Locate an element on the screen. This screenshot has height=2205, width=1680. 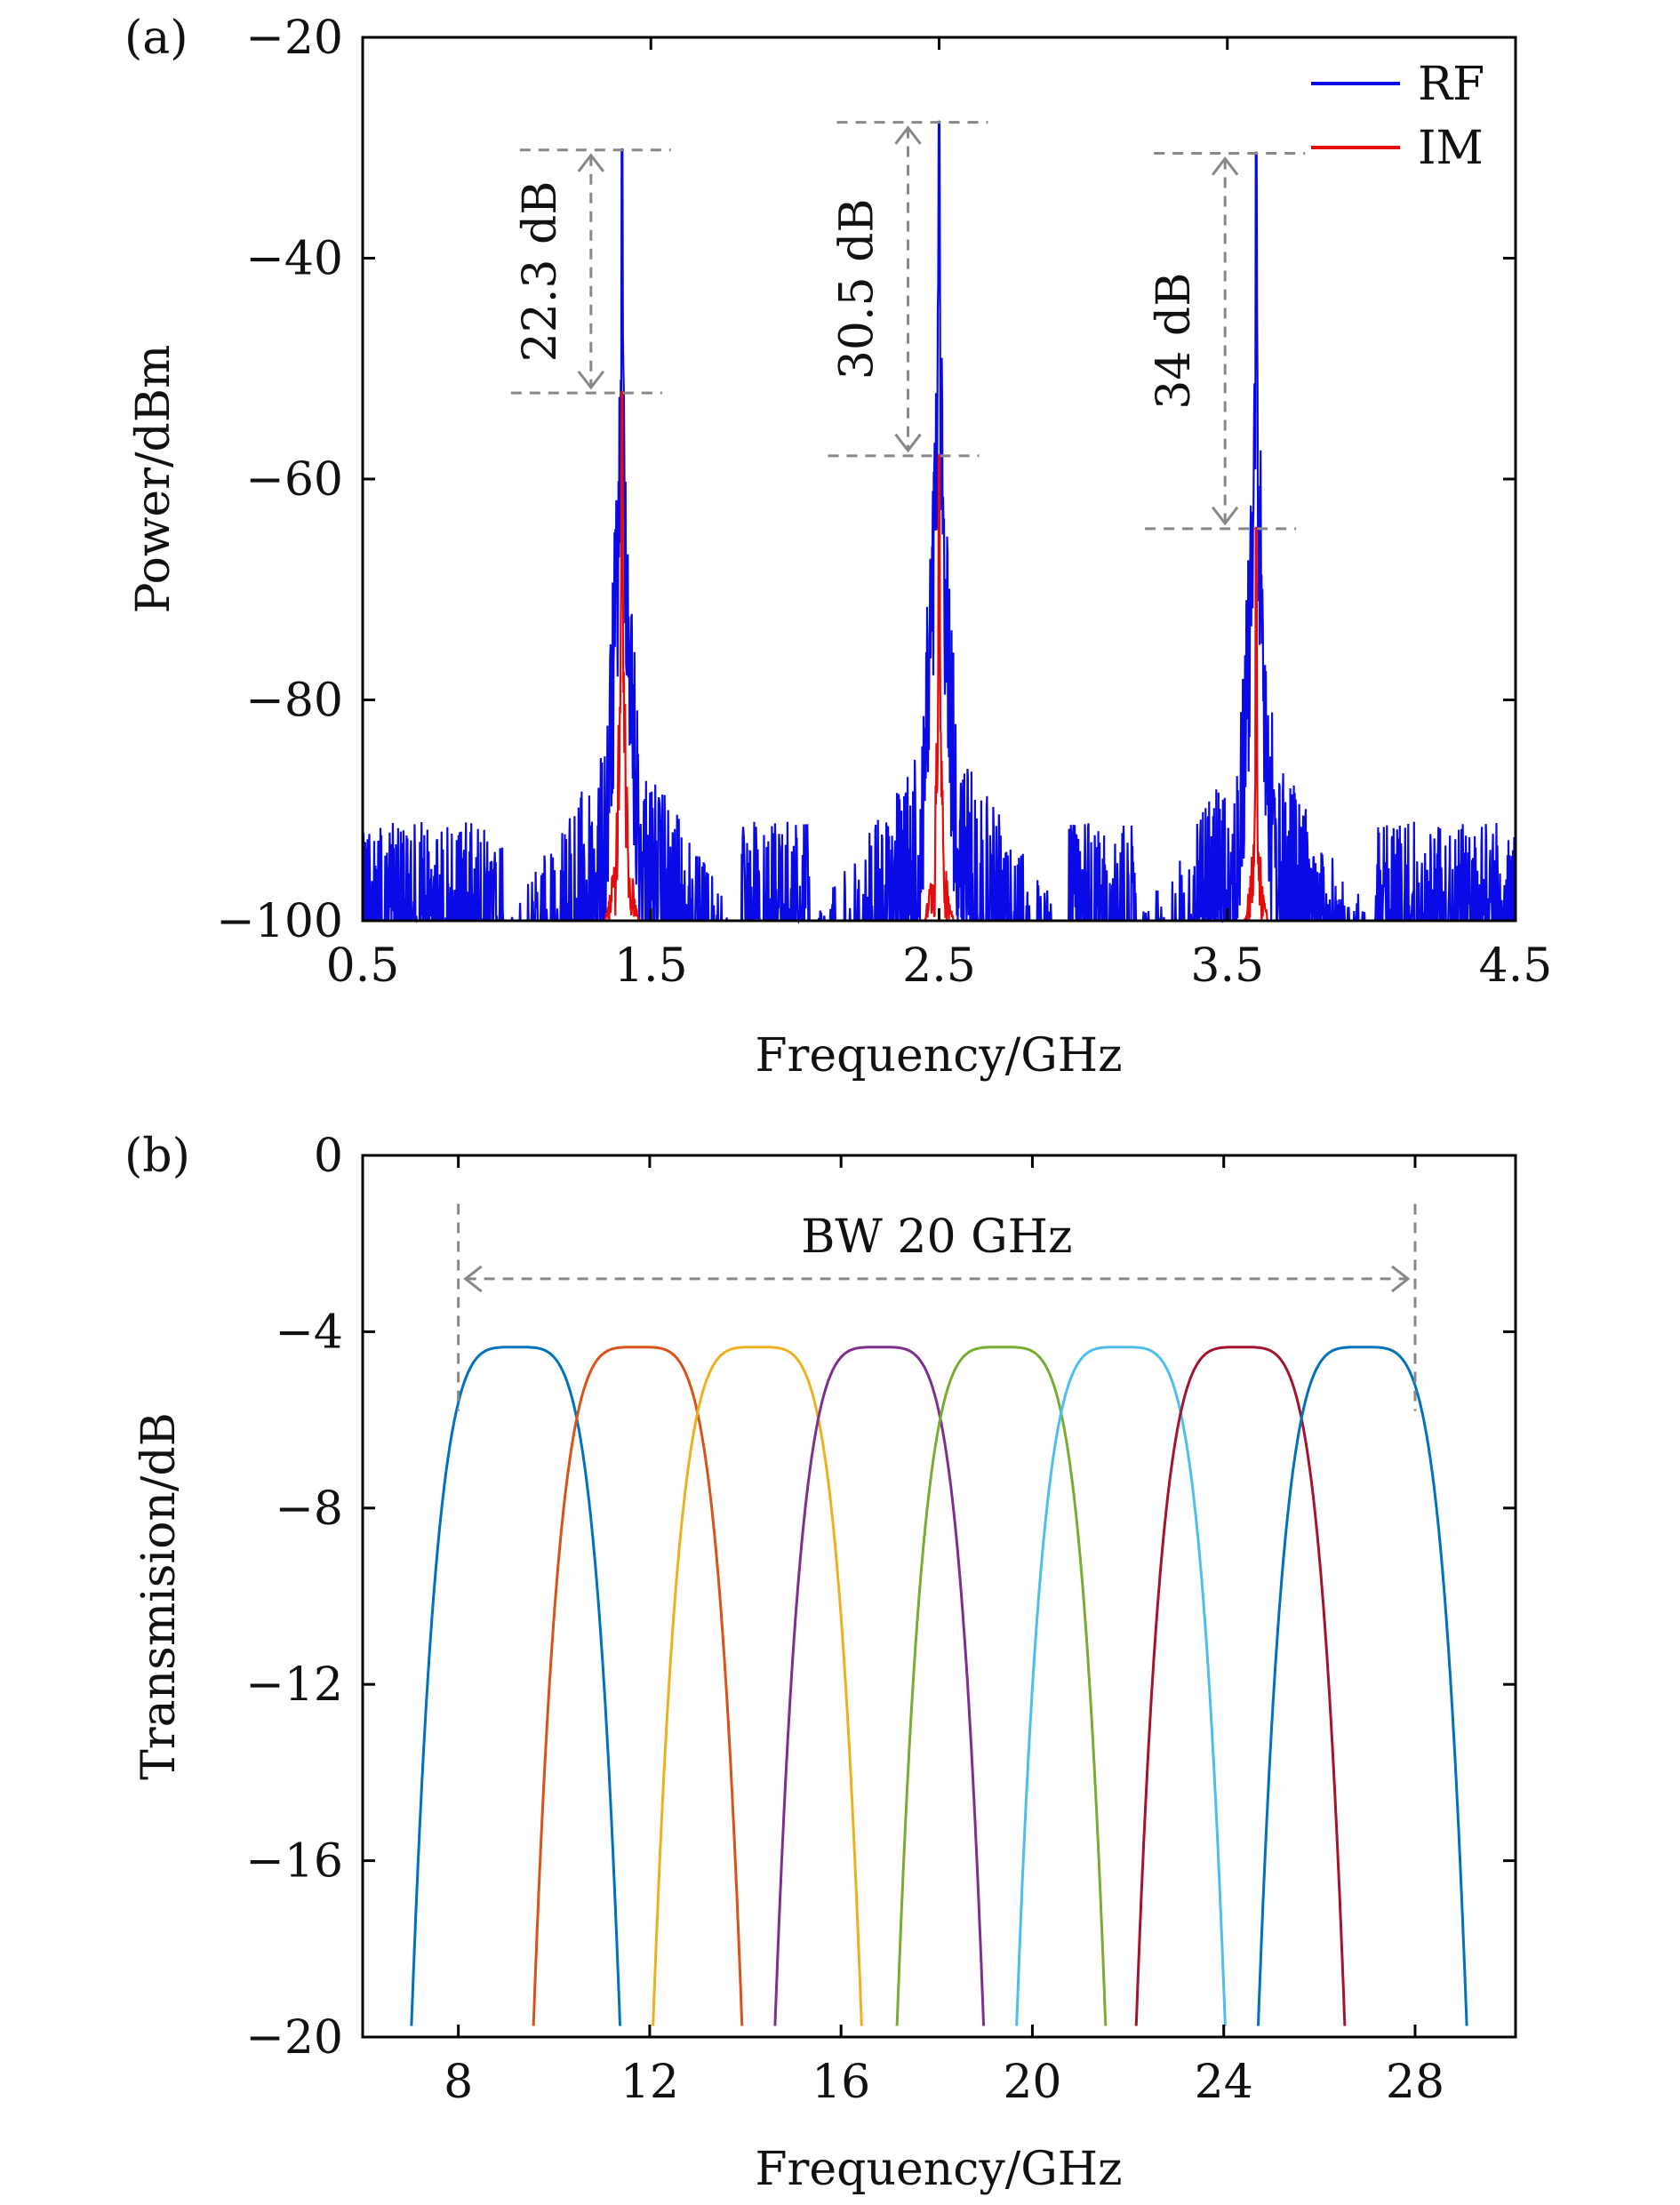
panel-b-x-tick-label: 24 is located at coordinates (1224, 2083).